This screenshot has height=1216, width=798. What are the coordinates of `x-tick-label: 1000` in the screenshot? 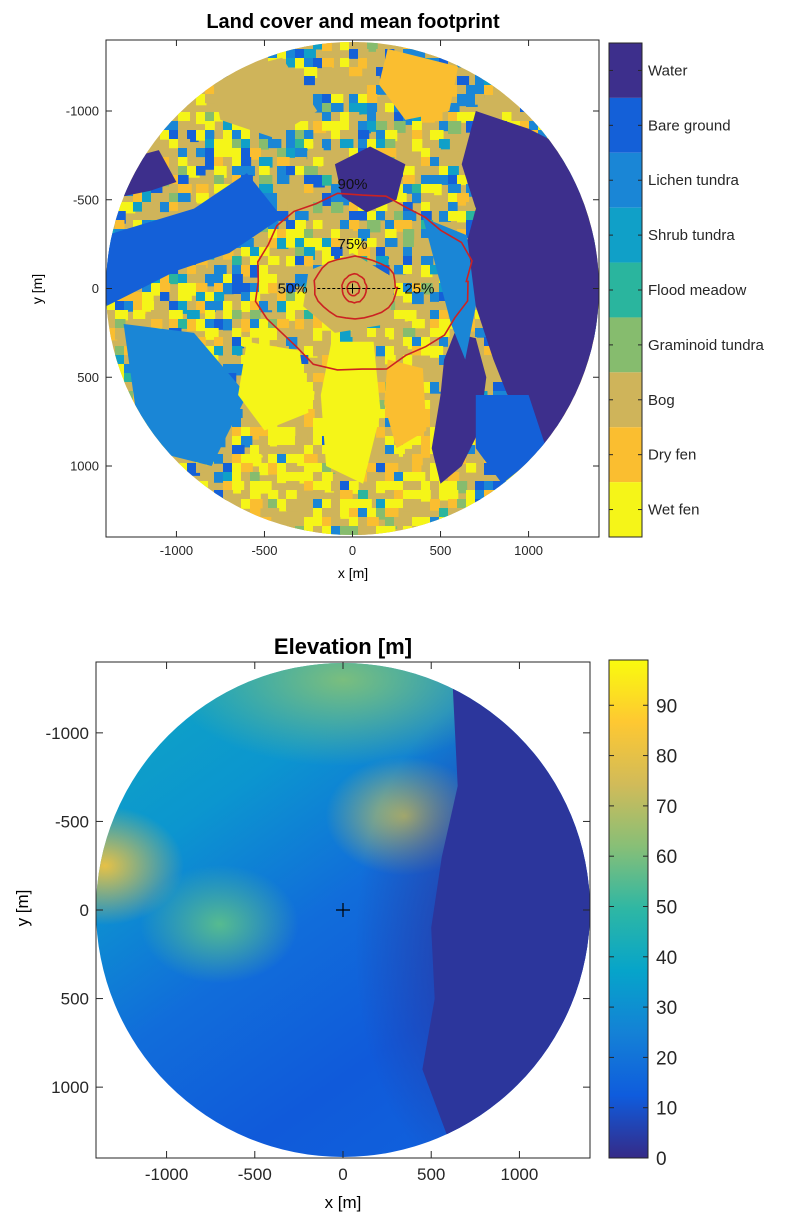 It's located at (528, 550).